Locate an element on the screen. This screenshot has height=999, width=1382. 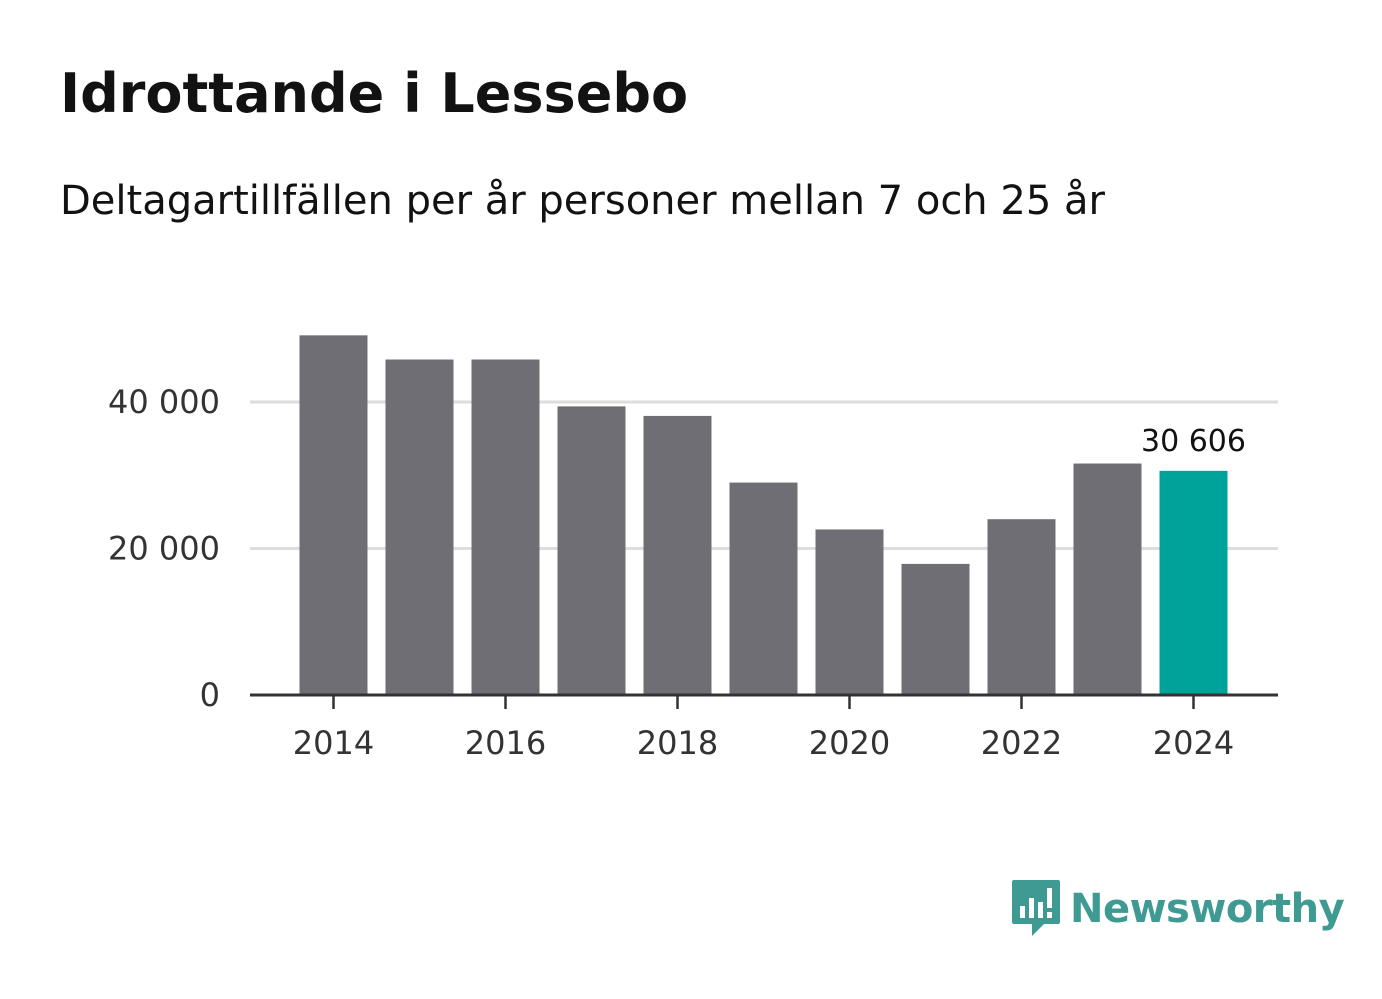
bar-2020 is located at coordinates (849, 612).